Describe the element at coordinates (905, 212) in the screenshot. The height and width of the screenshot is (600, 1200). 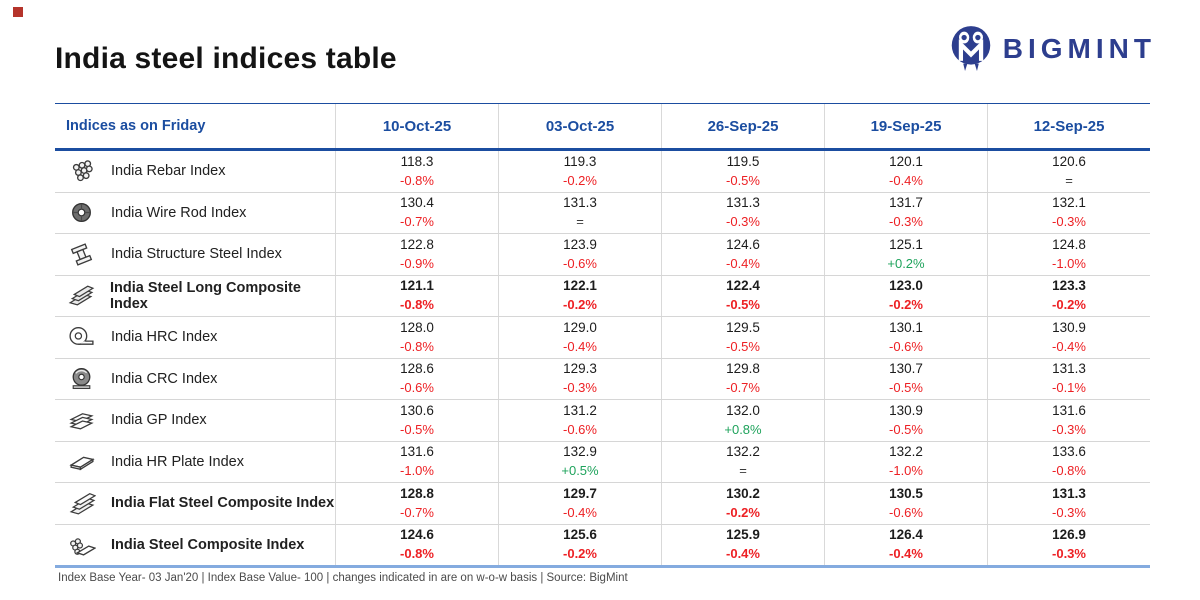
I see `value-cell: 131.7 -0.3%` at that location.